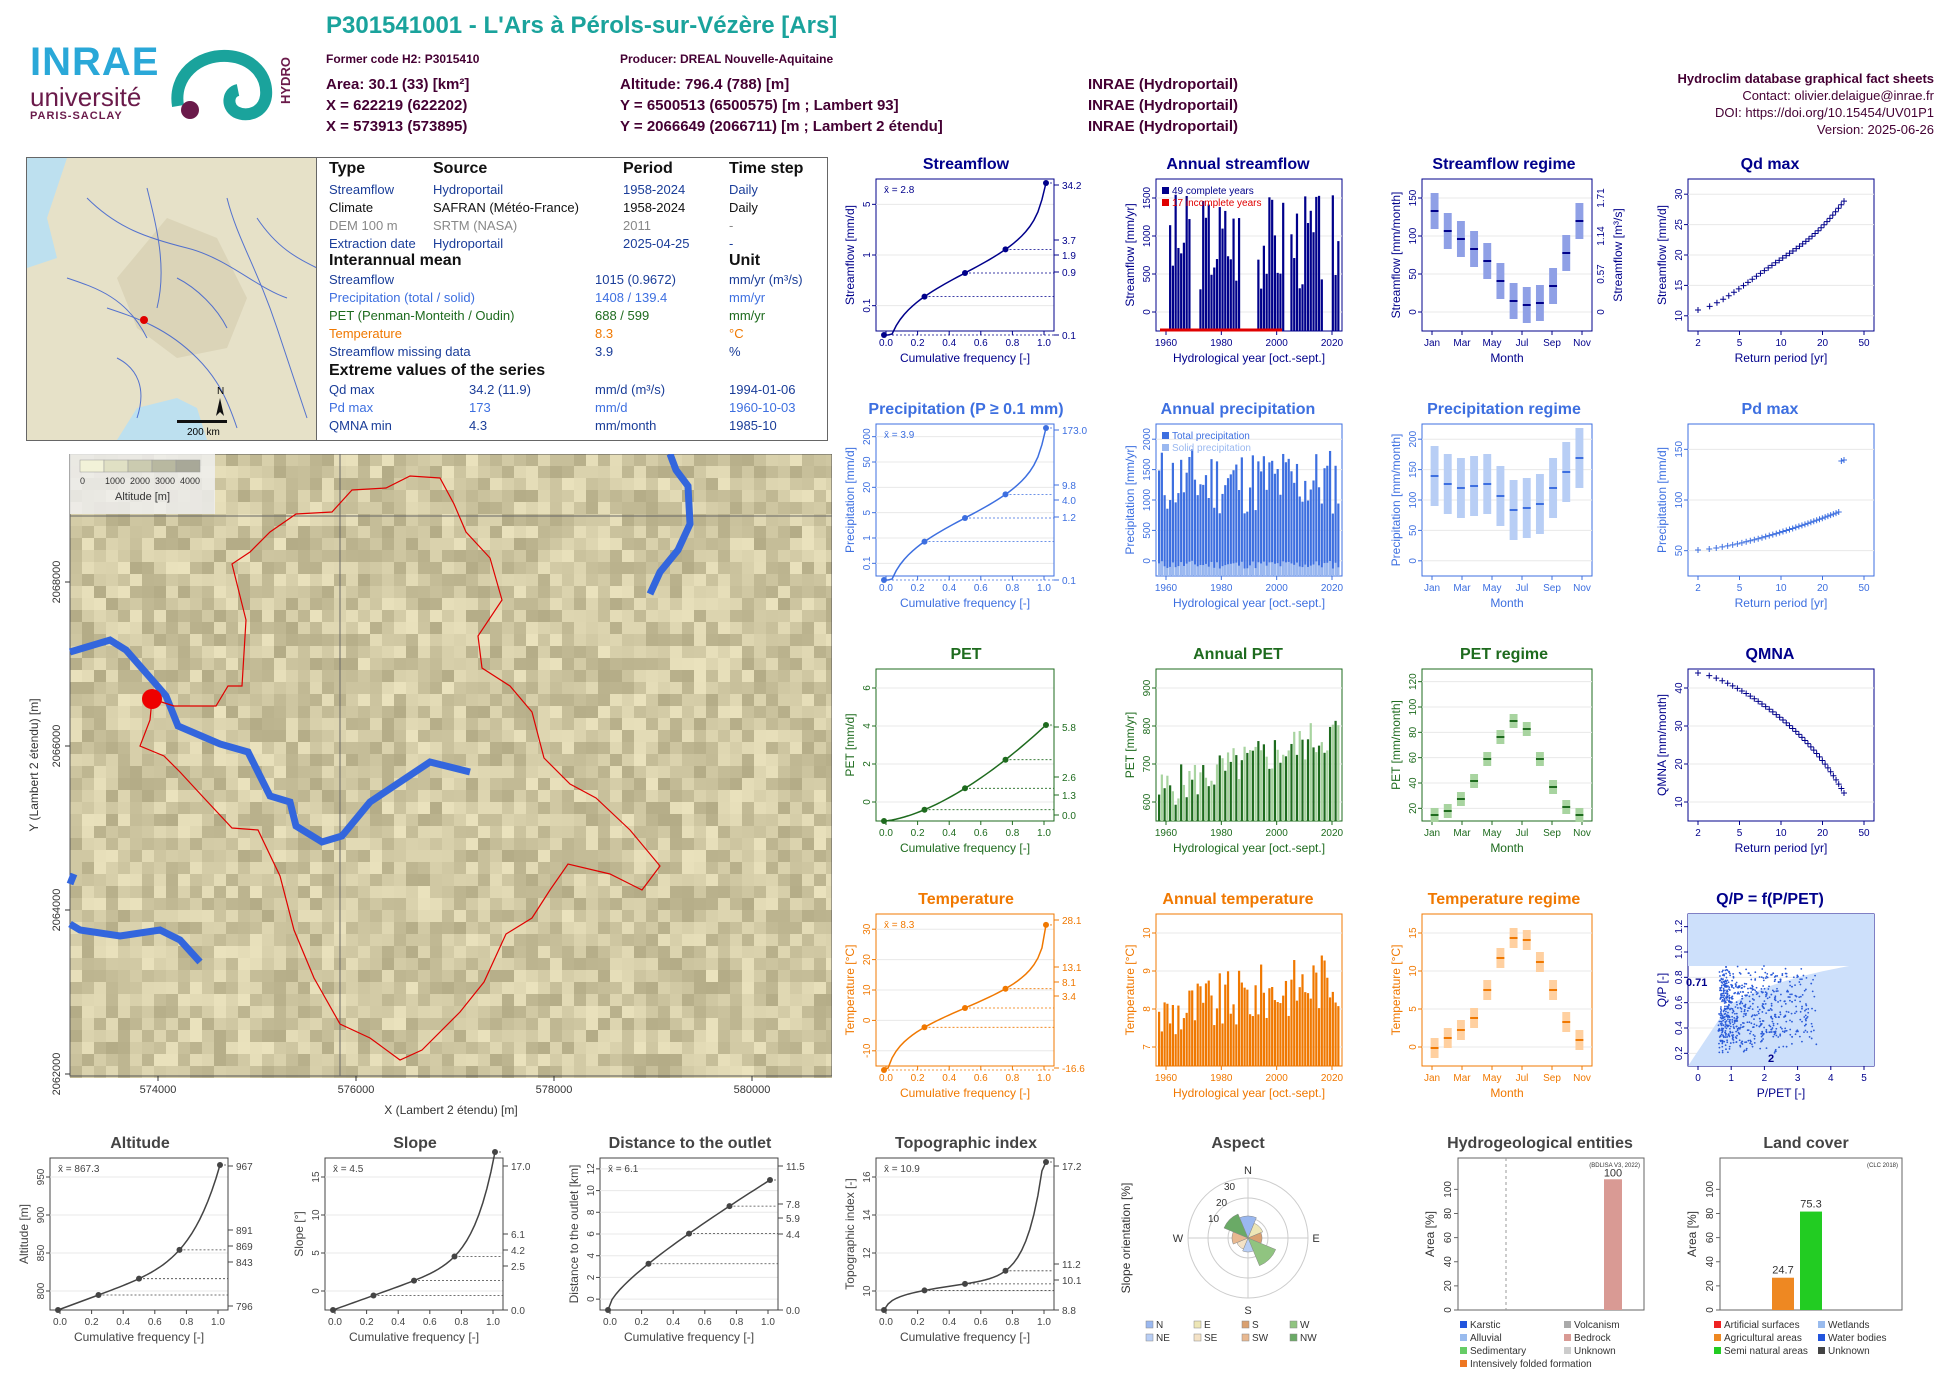  I want to click on ytick-label: 900, so click(41, 1214).